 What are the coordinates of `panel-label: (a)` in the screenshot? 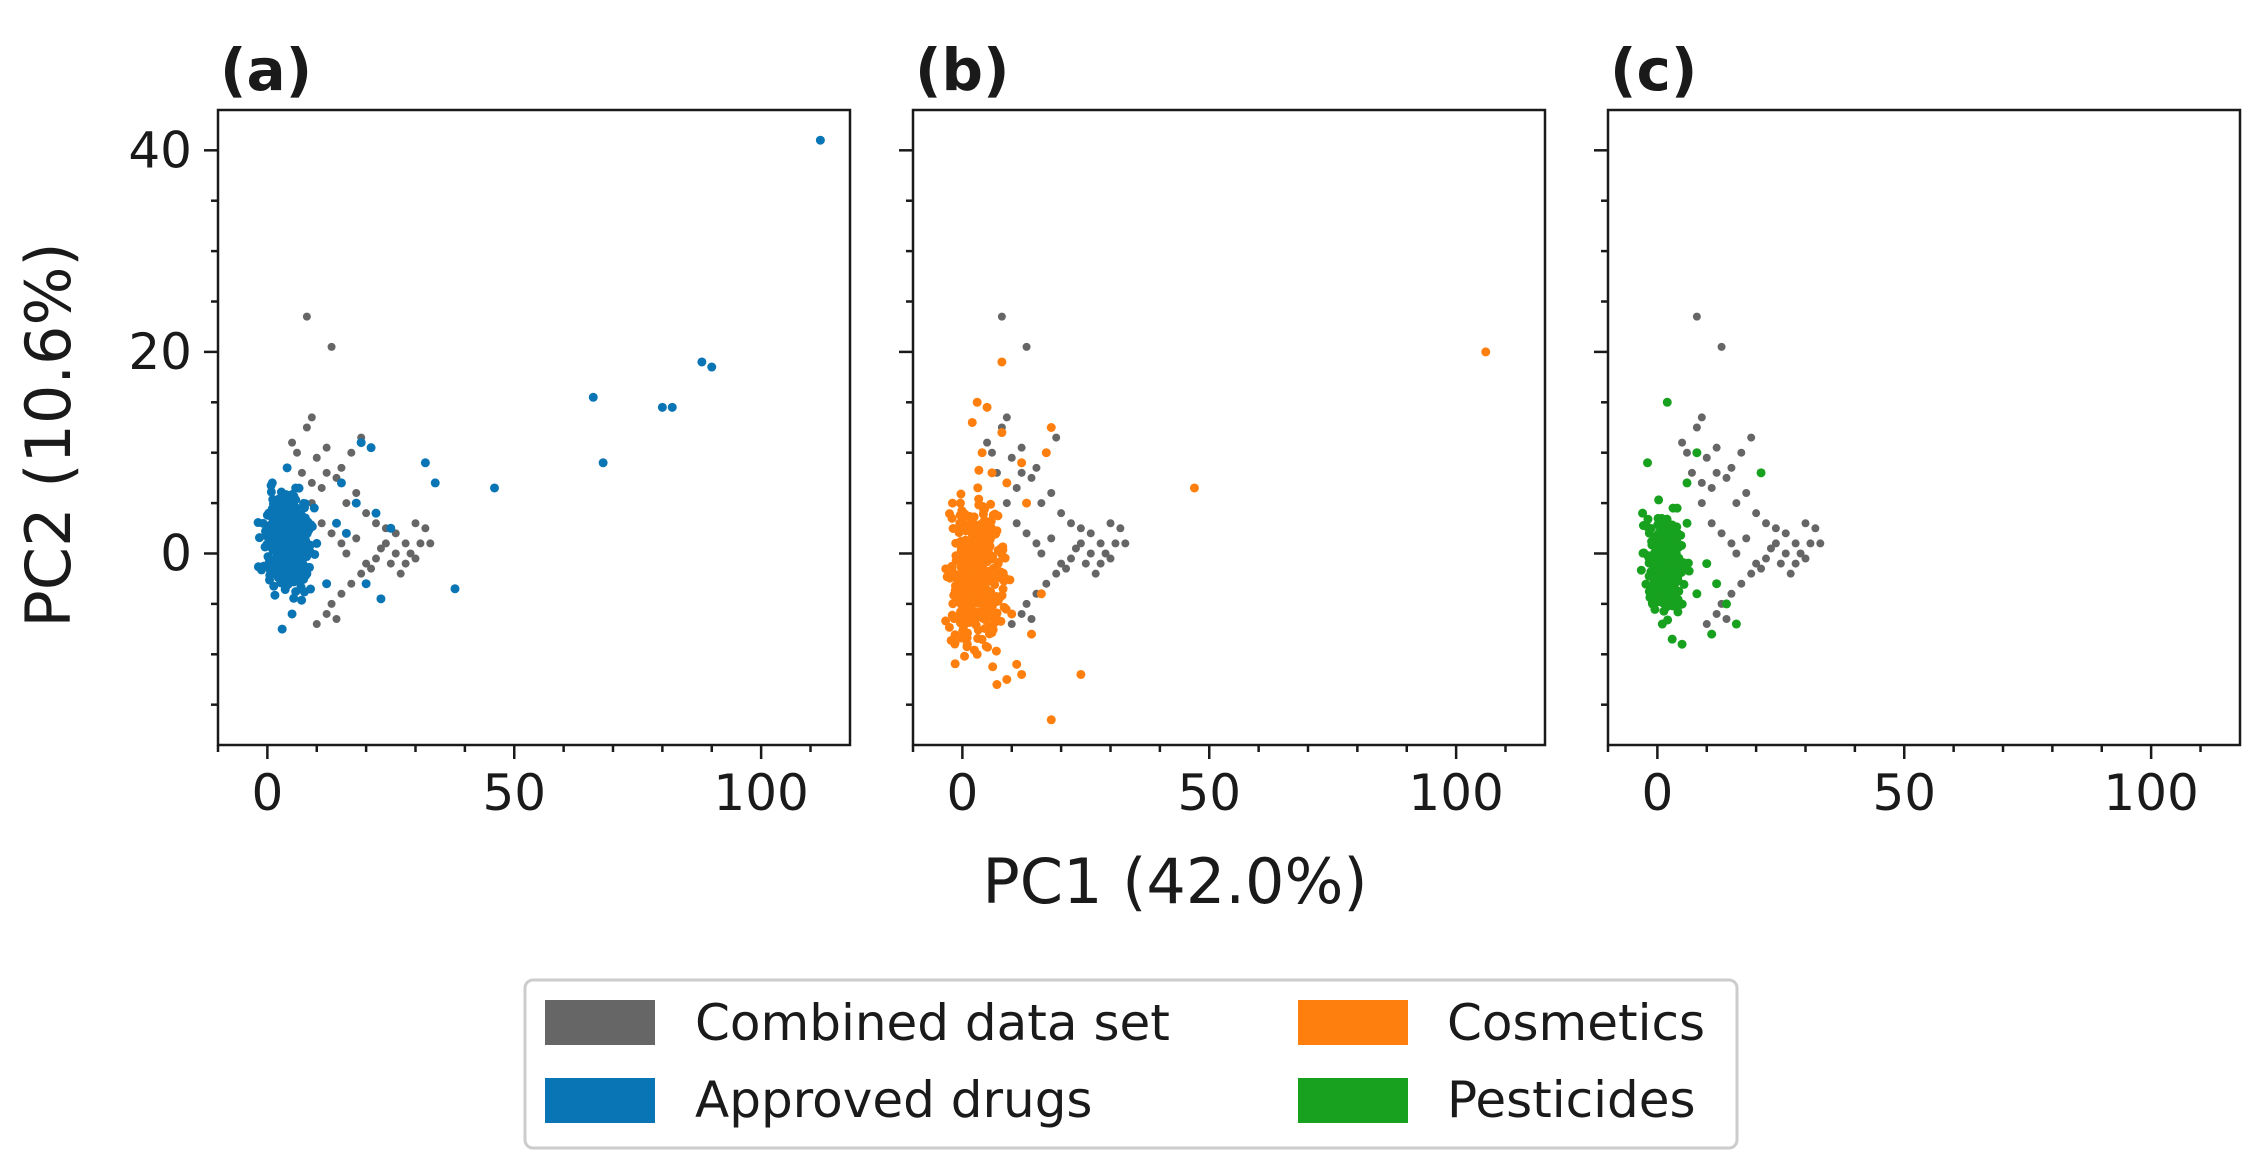 It's located at (266, 70).